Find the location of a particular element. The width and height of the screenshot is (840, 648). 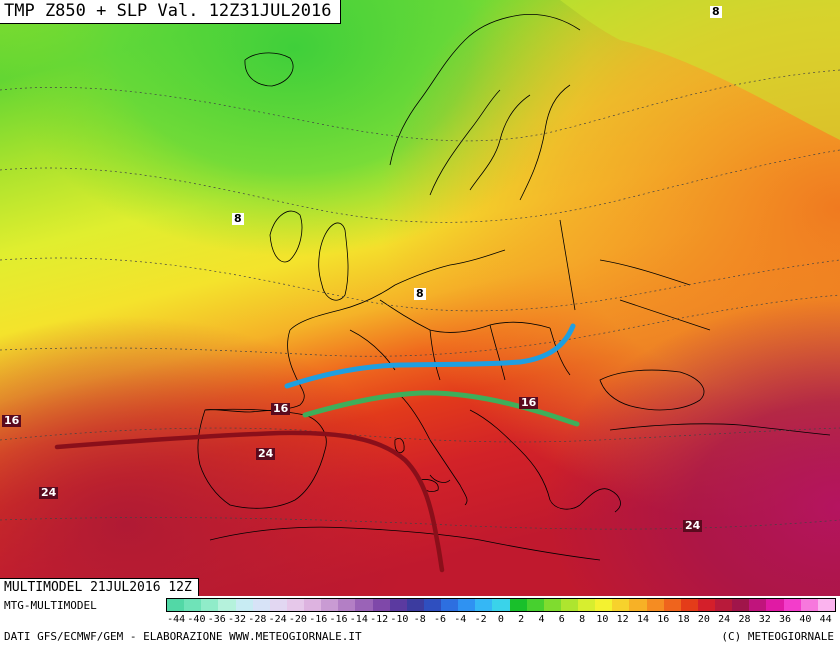

blue-front-line is located at coordinates (430, 356).